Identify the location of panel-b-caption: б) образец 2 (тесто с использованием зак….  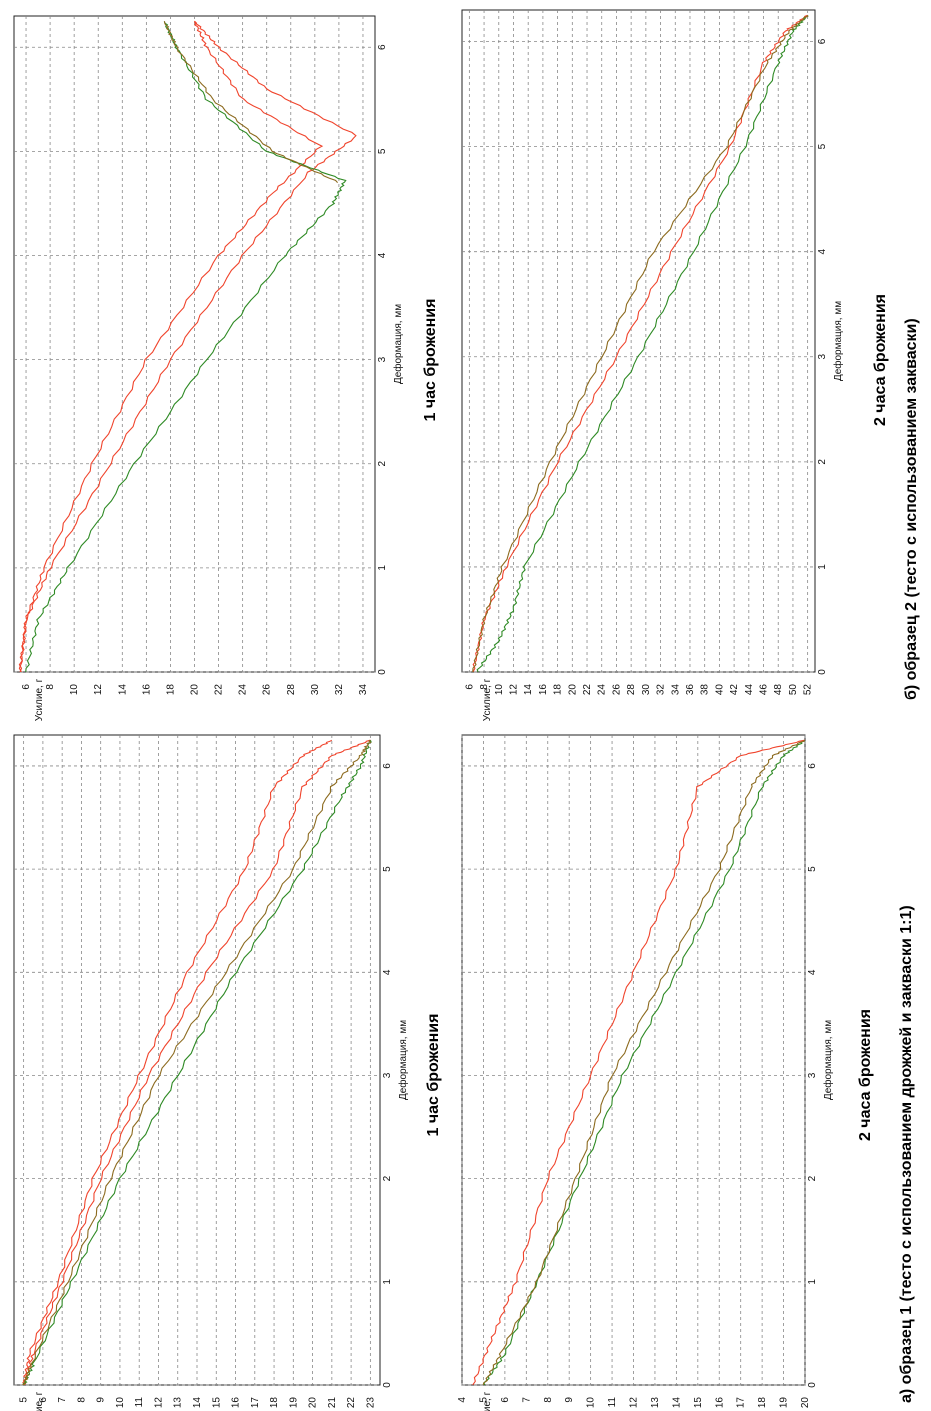
(911, 509).